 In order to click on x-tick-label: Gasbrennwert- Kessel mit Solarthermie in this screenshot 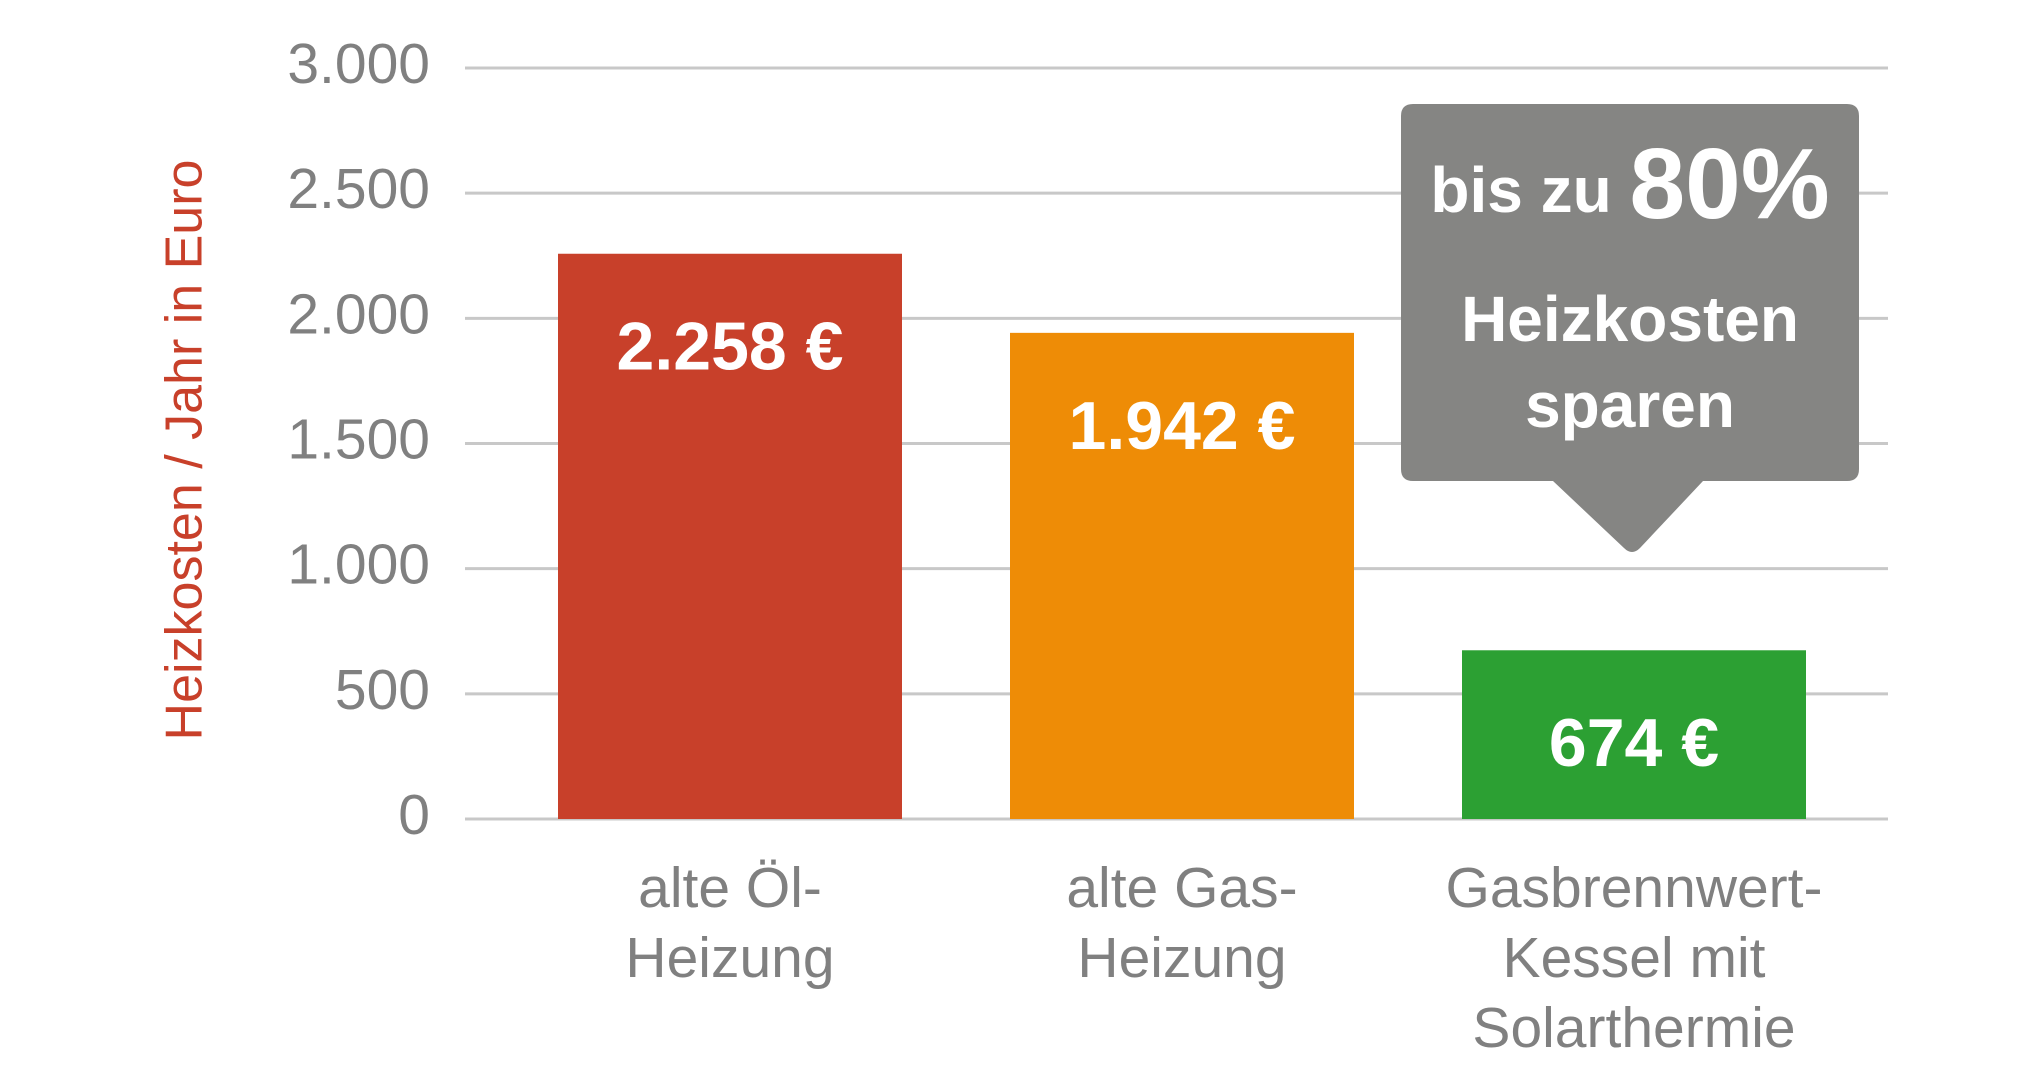, I will do `click(1634, 958)`.